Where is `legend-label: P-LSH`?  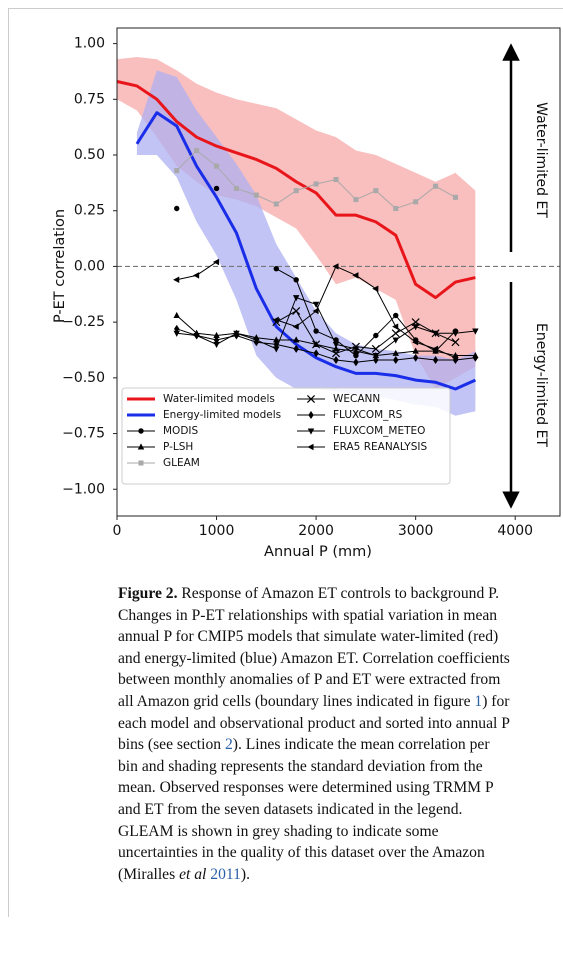
legend-label: P-LSH is located at coordinates (178, 447).